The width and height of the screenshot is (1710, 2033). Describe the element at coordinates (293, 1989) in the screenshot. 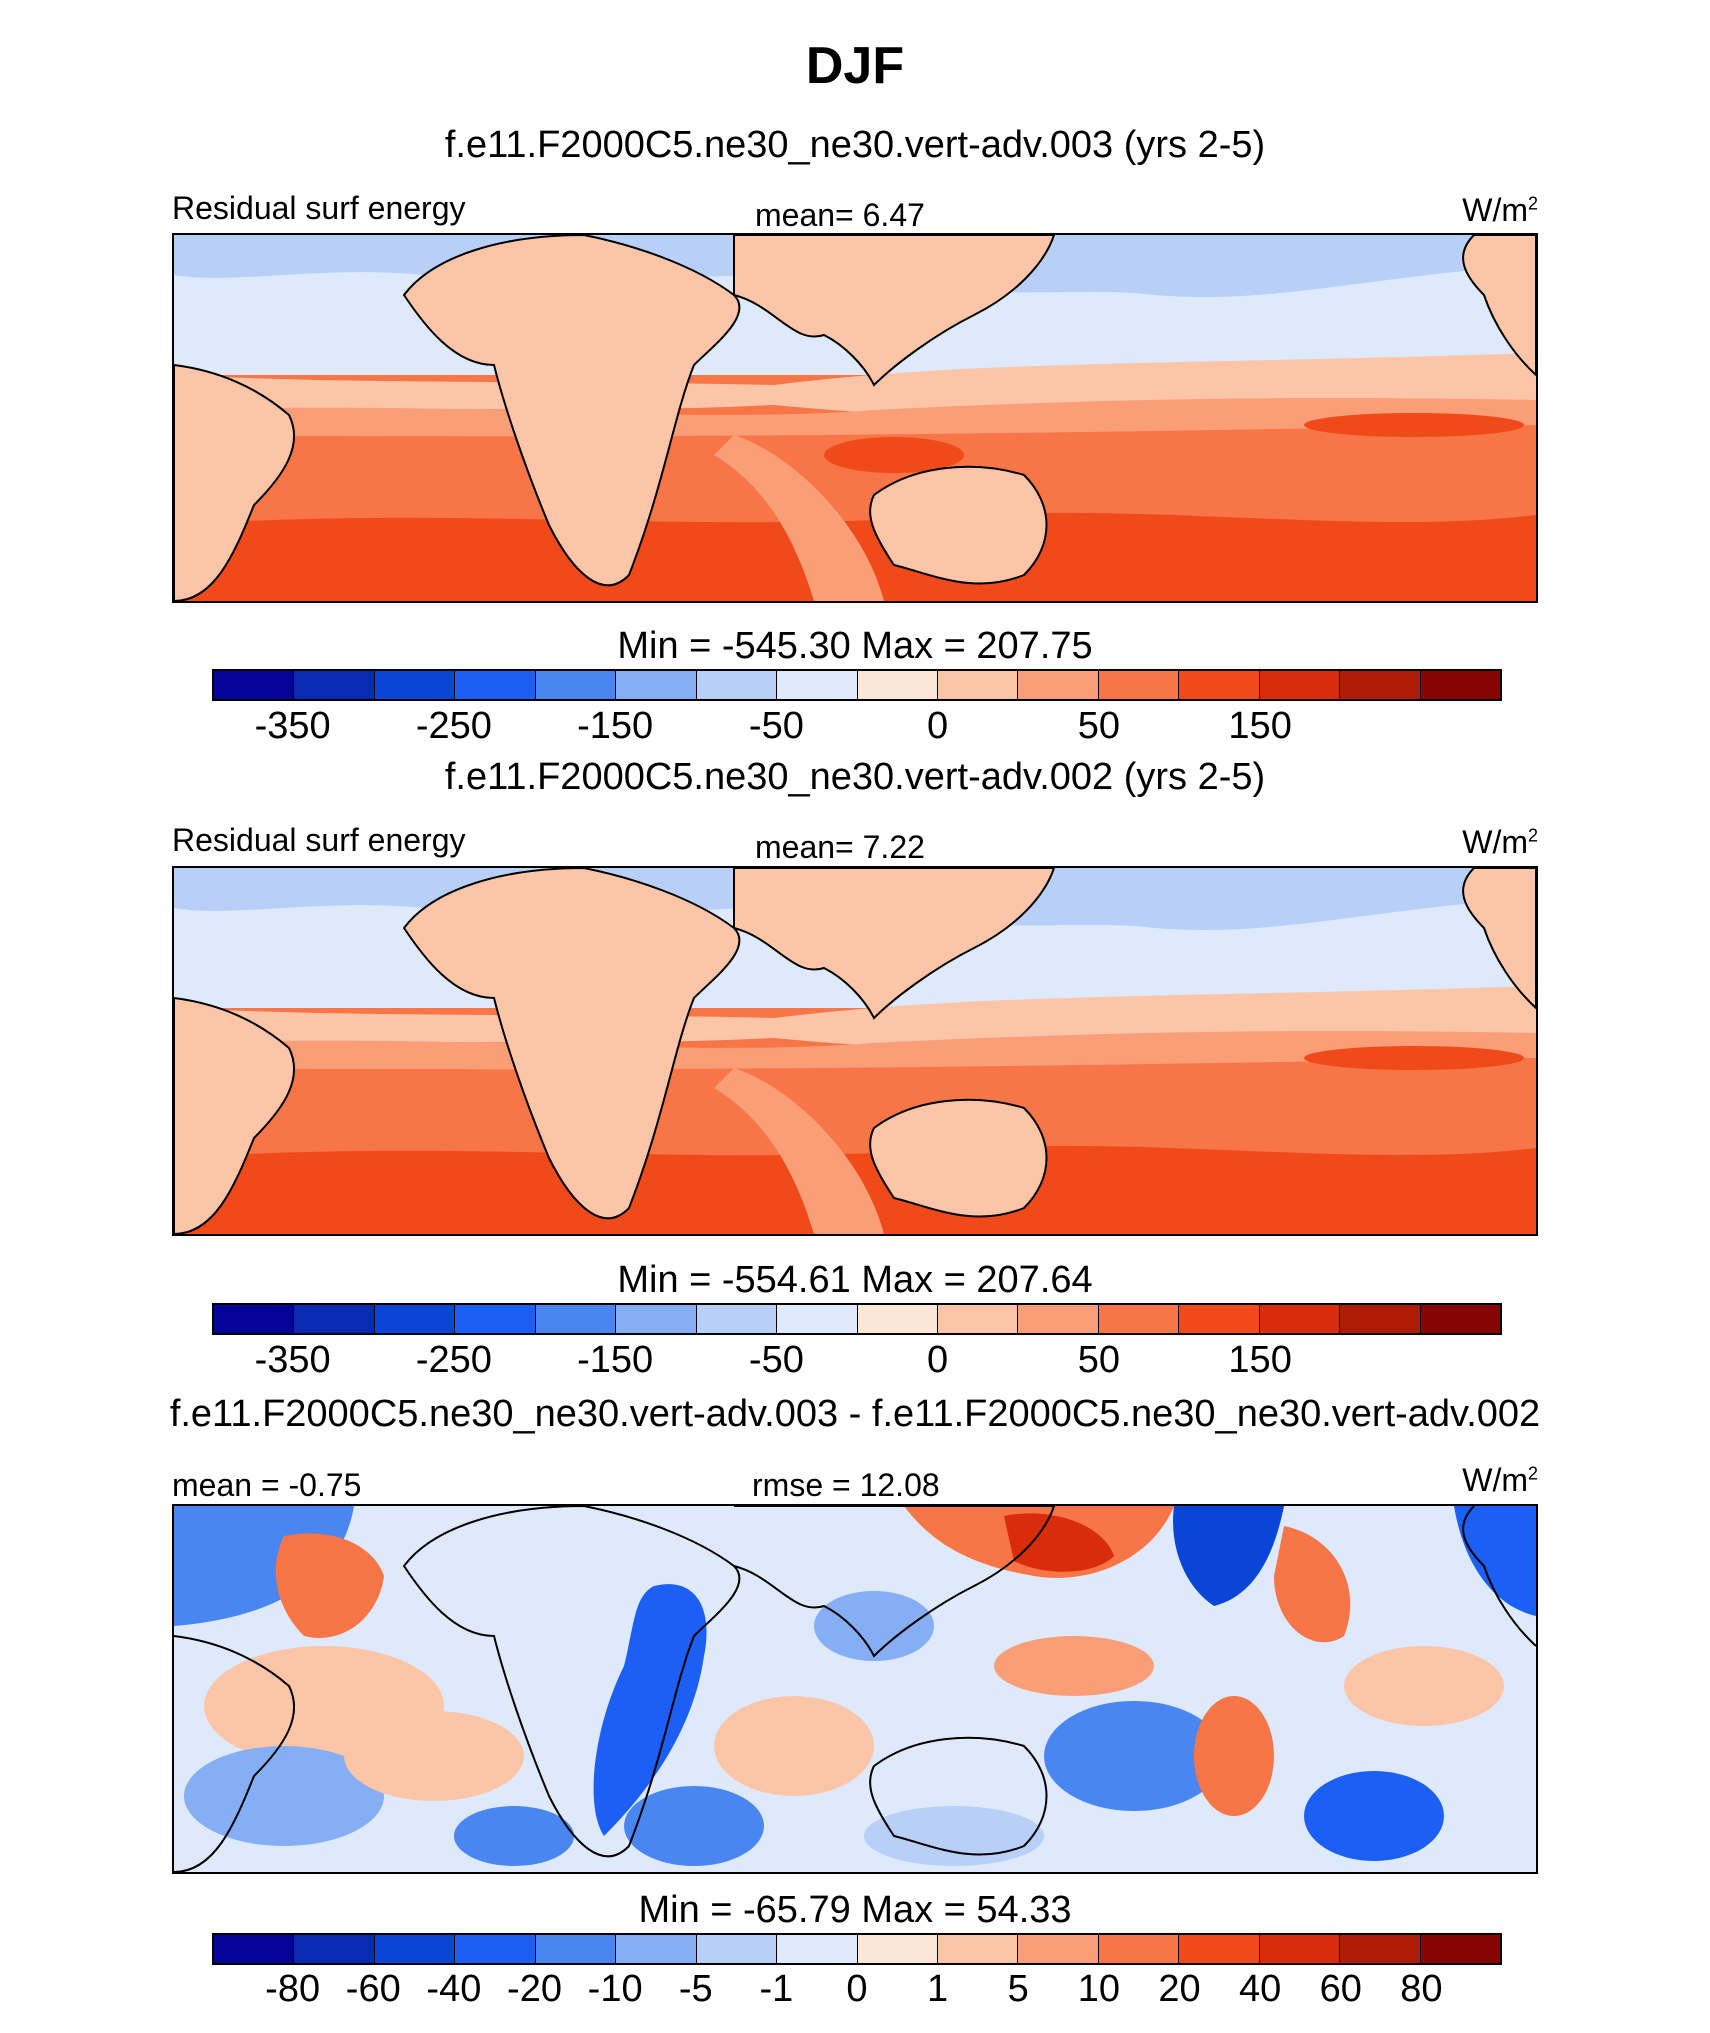

I see `colorbar-tick-label: -80` at that location.